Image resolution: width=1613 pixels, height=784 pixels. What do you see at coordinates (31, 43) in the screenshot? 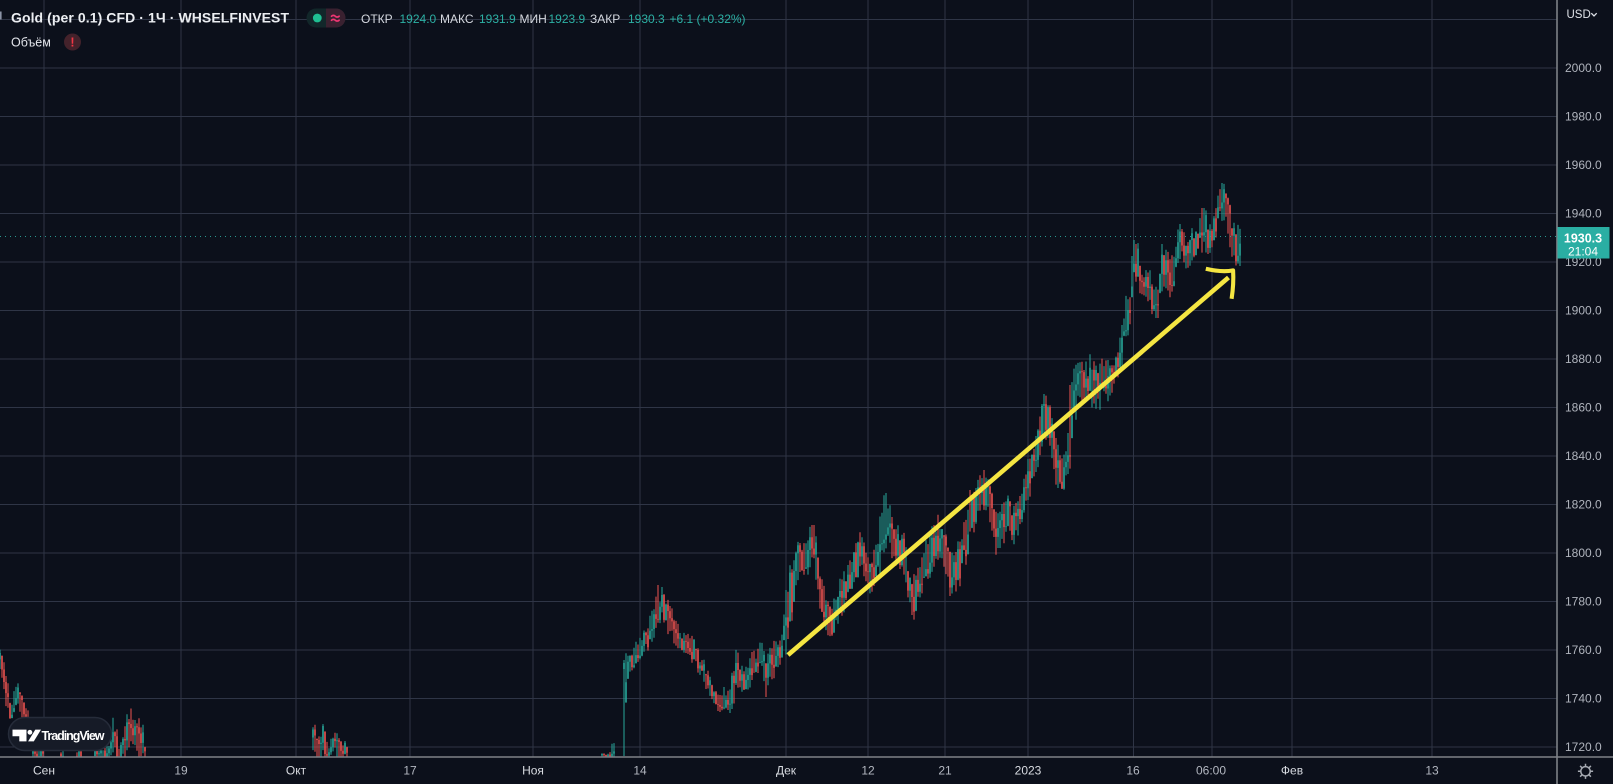
I see `svg-text: Объём` at bounding box center [31, 43].